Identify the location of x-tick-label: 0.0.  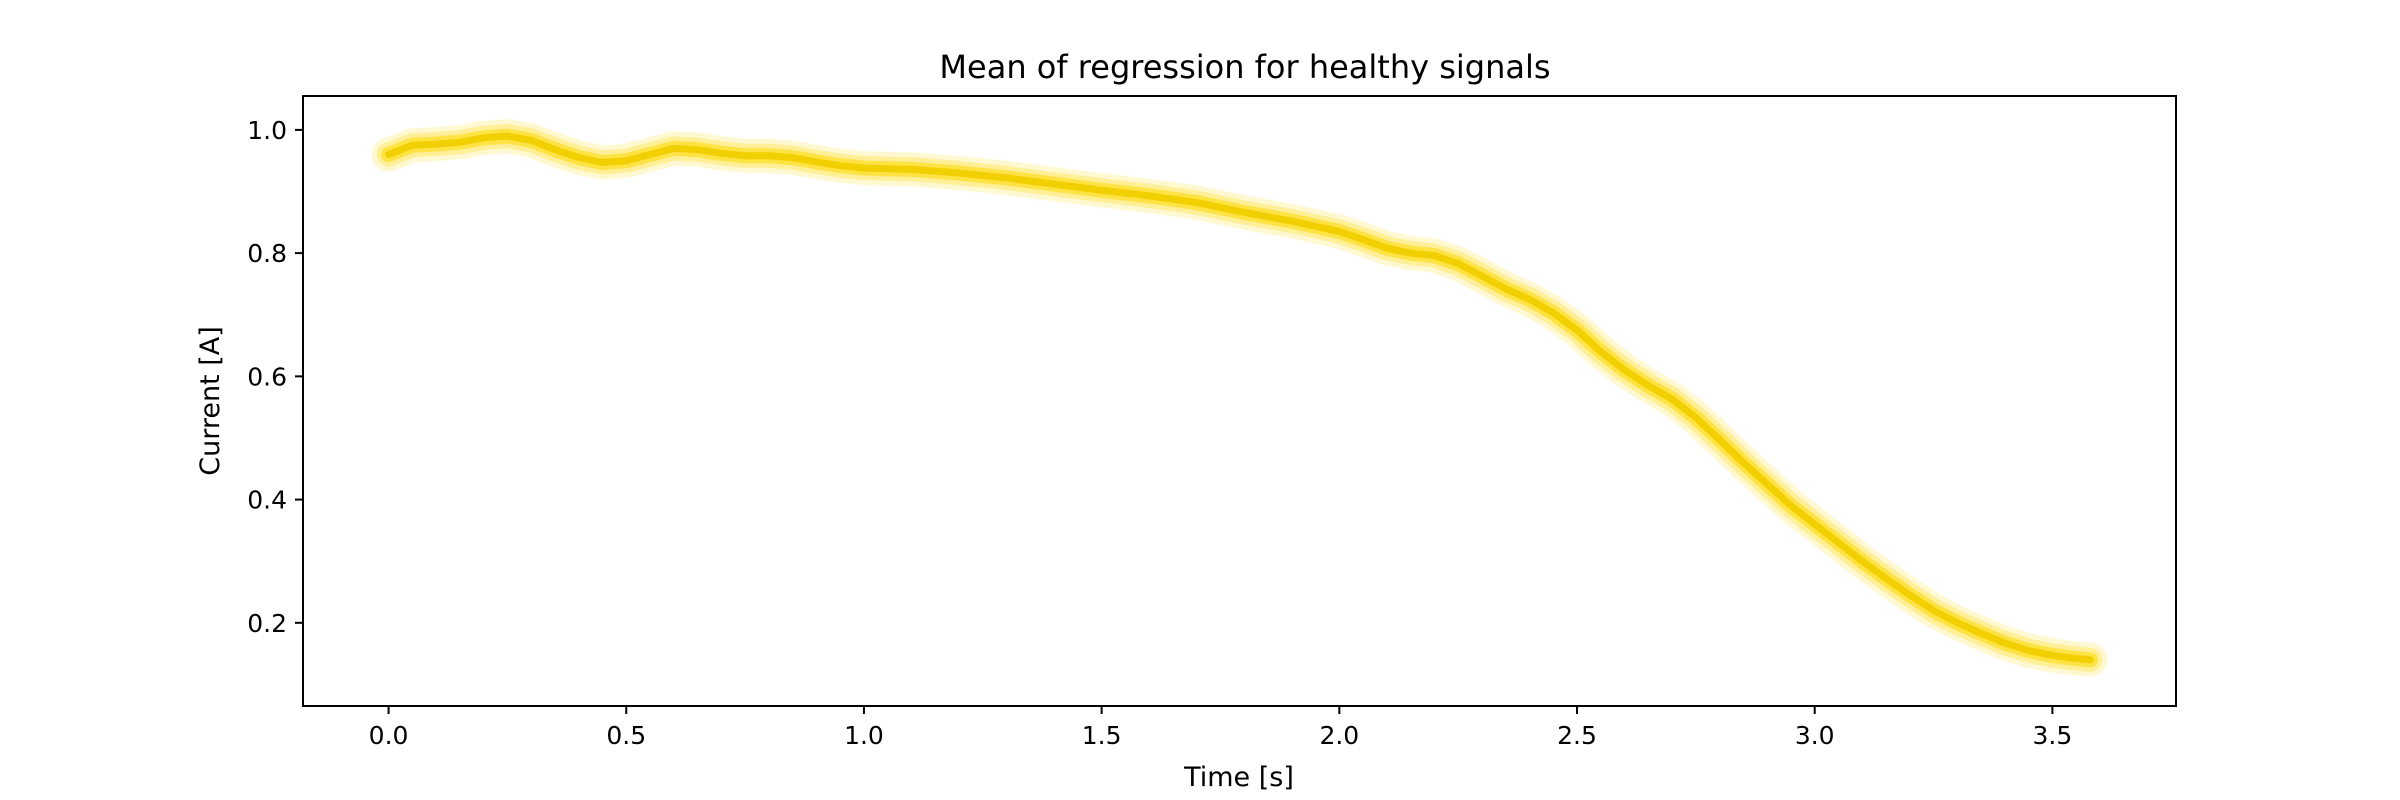
(389, 735).